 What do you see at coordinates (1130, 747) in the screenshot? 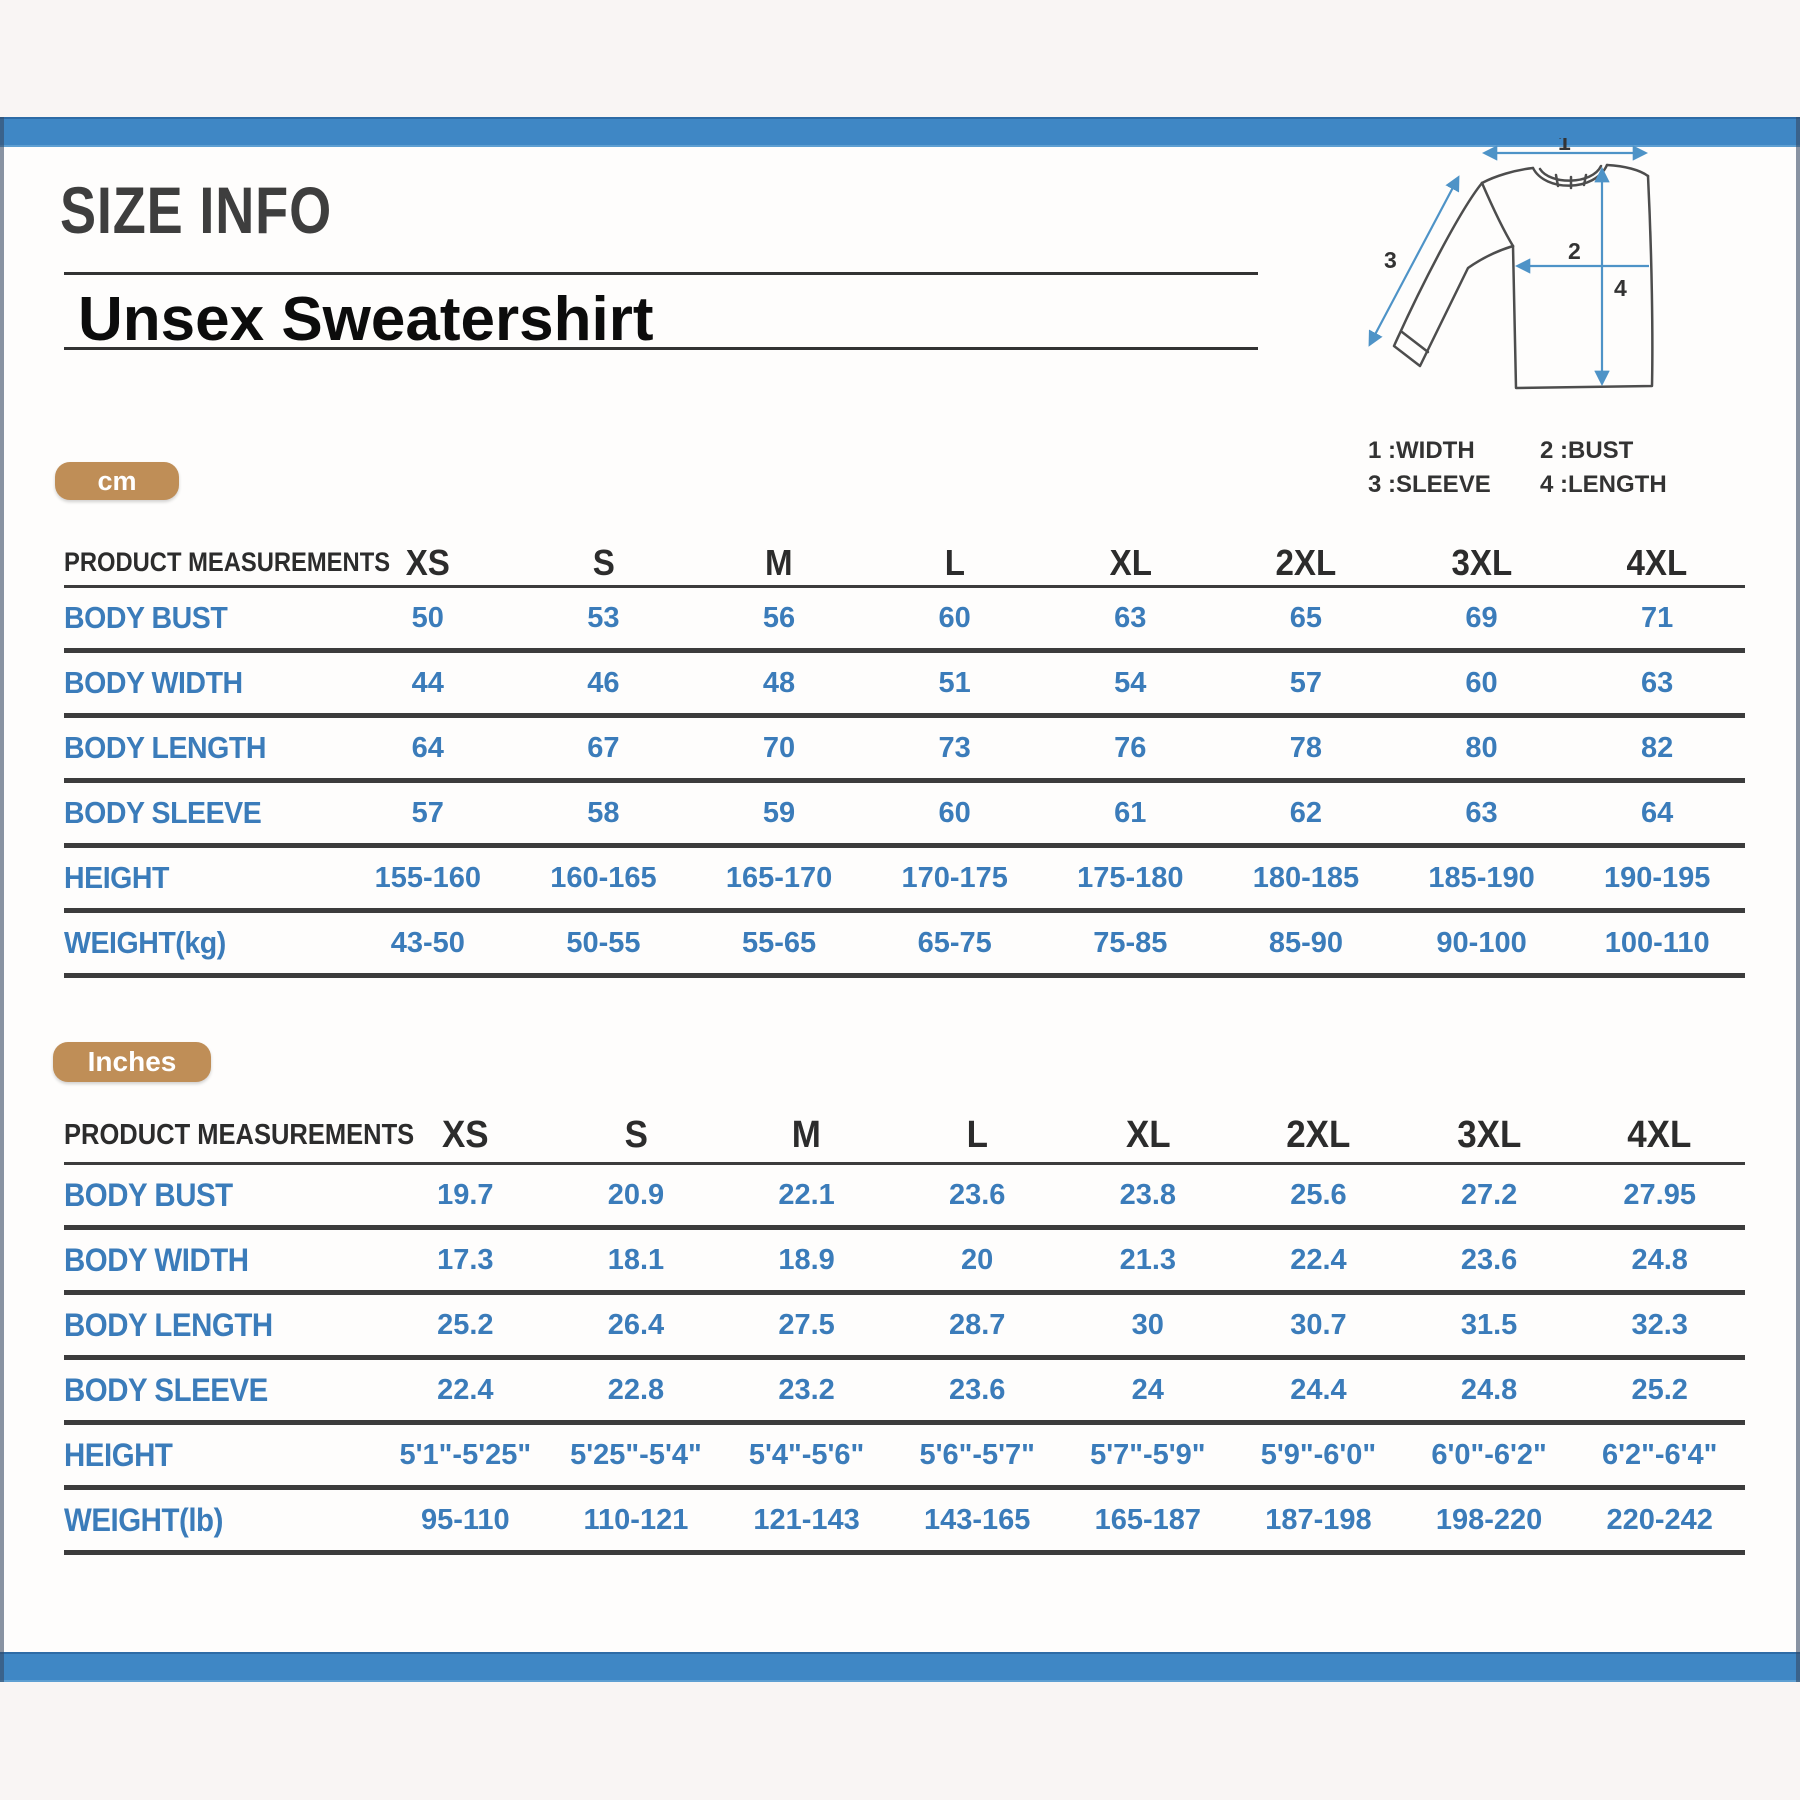
I see `size-value-cell: 76` at bounding box center [1130, 747].